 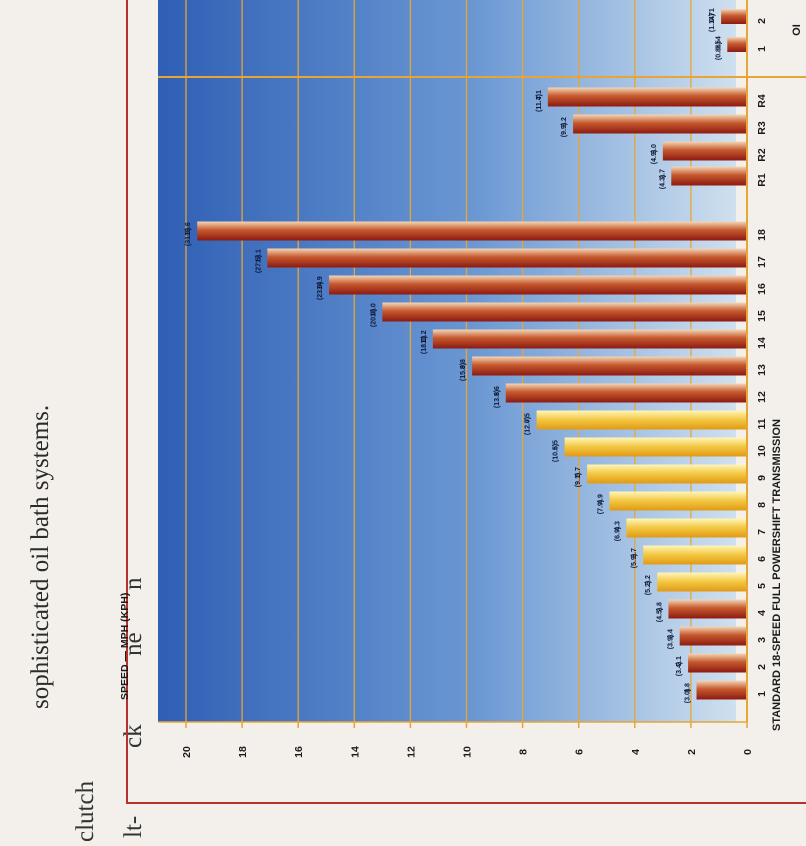 I want to click on x-tick-label: 14, so click(x=762, y=343).